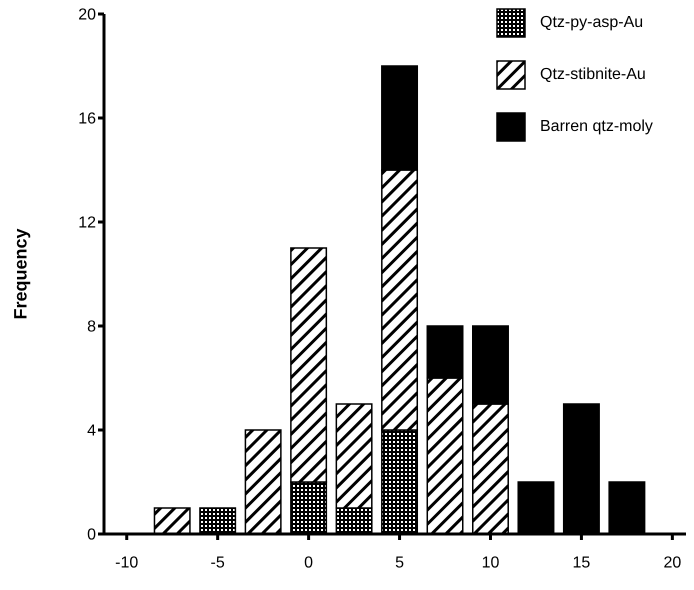 Image resolution: width=694 pixels, height=590 pixels. What do you see at coordinates (217, 563) in the screenshot?
I see `x-tick-label: -5` at bounding box center [217, 563].